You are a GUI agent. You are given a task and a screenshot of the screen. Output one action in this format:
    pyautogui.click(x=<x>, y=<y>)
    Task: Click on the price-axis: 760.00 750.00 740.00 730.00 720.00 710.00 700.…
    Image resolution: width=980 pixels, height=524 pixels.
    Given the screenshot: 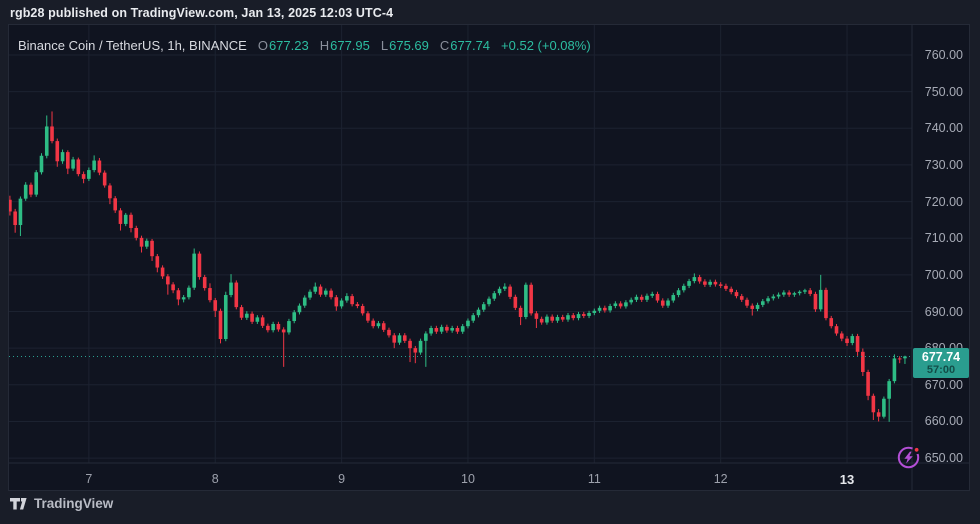 What is the action you would take?
    pyautogui.click(x=941, y=245)
    